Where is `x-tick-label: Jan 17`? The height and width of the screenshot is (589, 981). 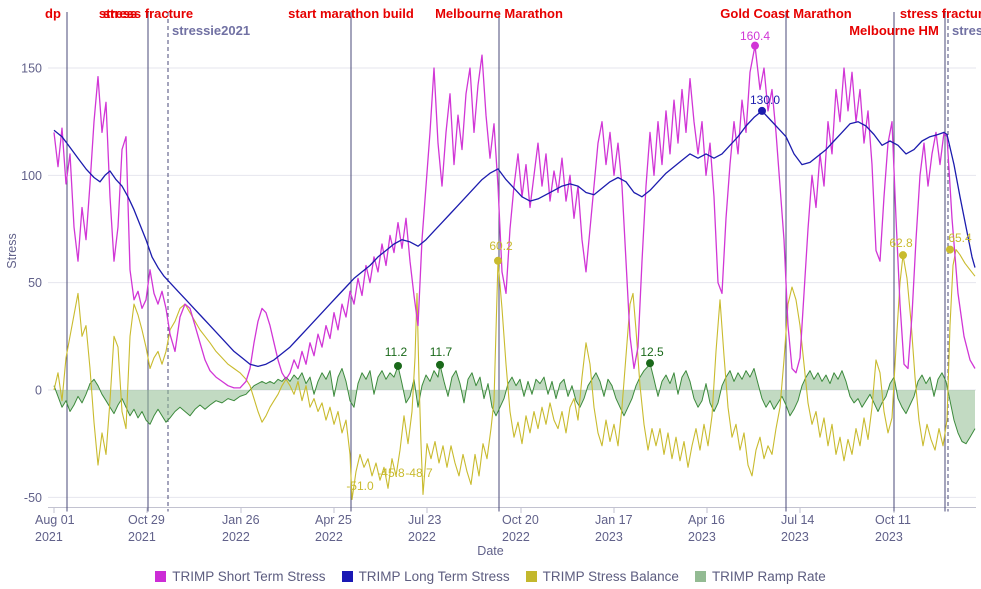
x-tick-label: Jan 17 is located at coordinates (614, 520).